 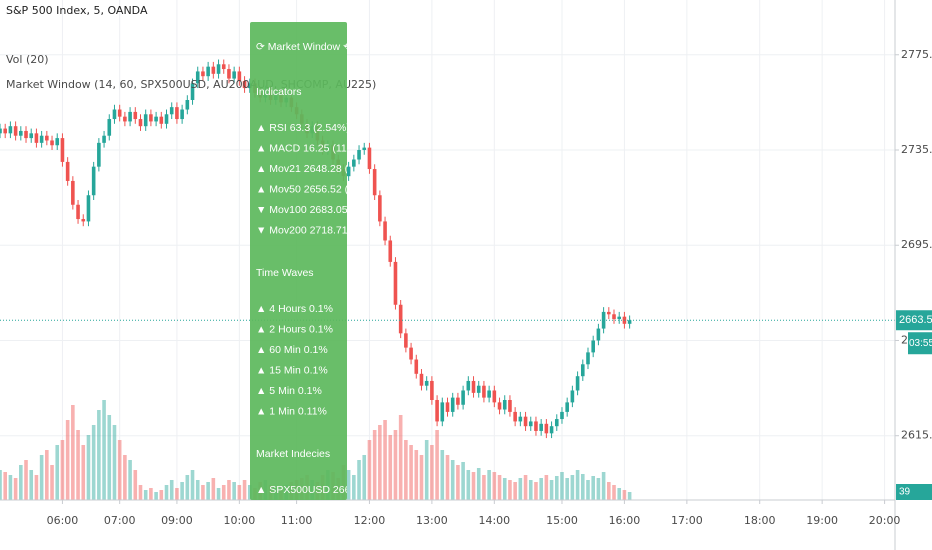 What do you see at coordinates (285, 273) in the screenshot?
I see `panel-heading: Time Waves` at bounding box center [285, 273].